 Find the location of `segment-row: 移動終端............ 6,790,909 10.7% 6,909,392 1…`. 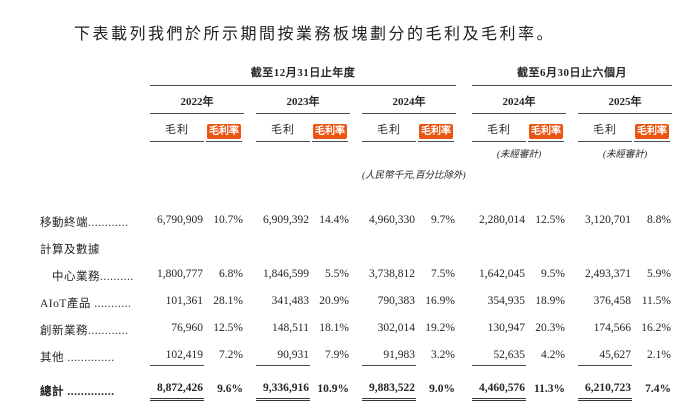

segment-row: 移動終端............ 6,790,909 10.7% 6,909,392 1… is located at coordinates (356, 216).